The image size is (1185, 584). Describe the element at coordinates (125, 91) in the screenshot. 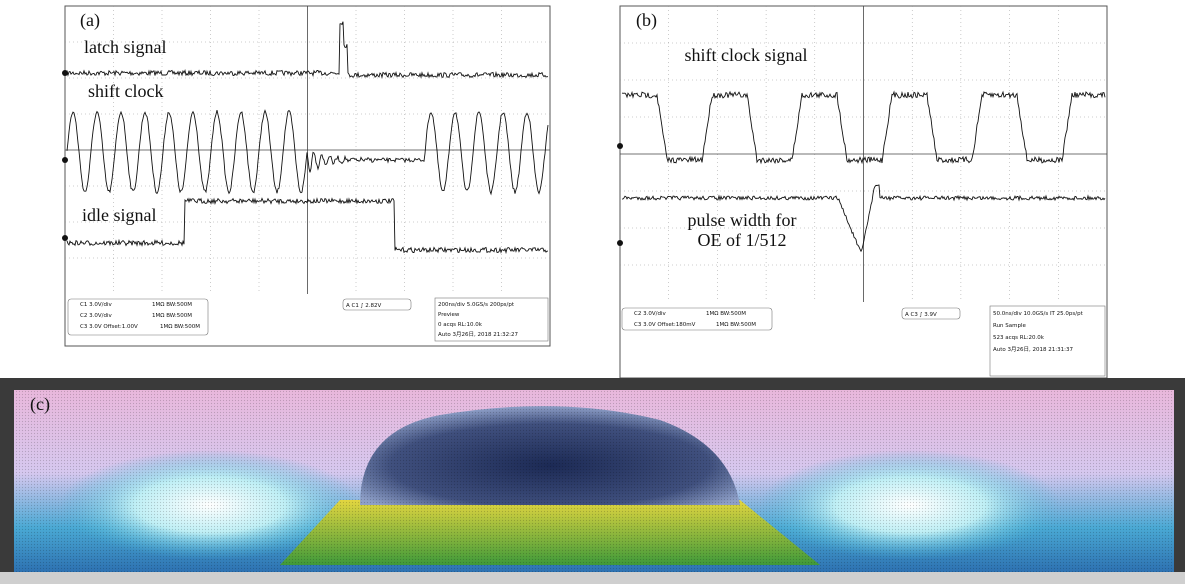

I see `annotation: shift clock` at that location.